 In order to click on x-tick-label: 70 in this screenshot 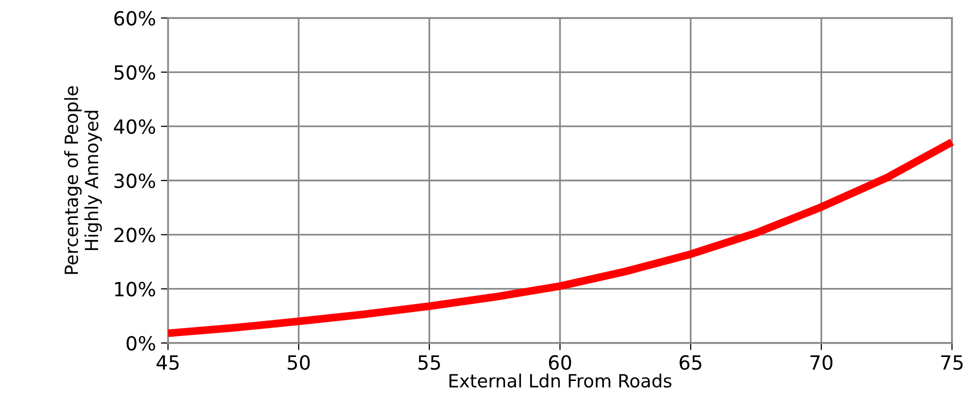, I will do `click(821, 362)`.